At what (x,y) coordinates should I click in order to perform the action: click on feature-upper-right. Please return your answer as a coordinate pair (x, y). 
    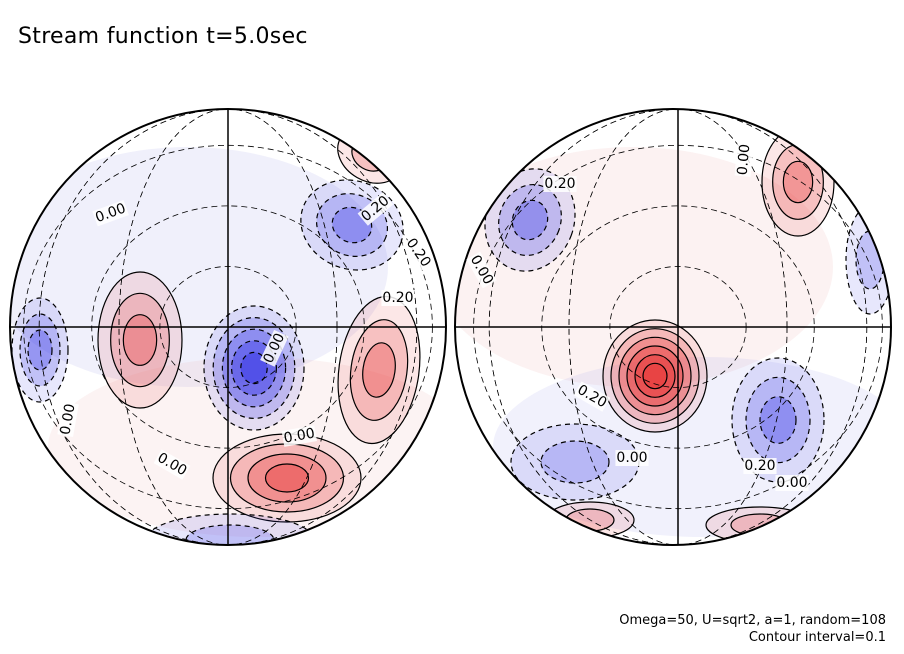
    Looking at the image, I should click on (798, 182).